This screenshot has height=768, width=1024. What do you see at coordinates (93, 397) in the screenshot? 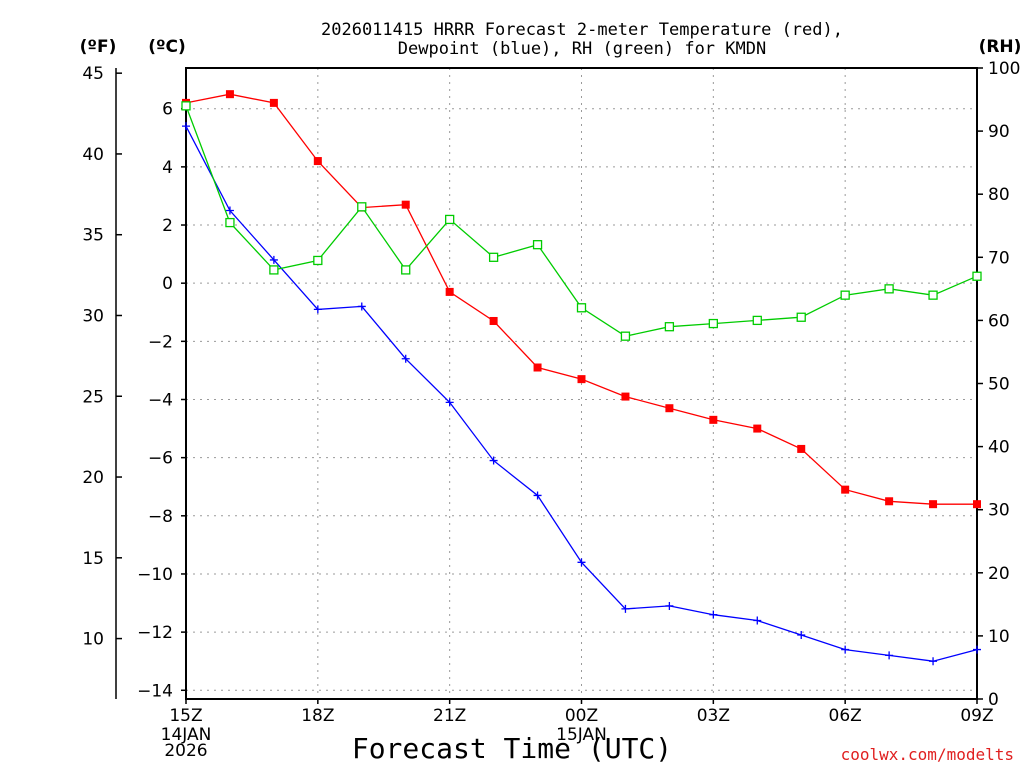
I see `fahrenheit-tick-label: 25` at bounding box center [93, 397].